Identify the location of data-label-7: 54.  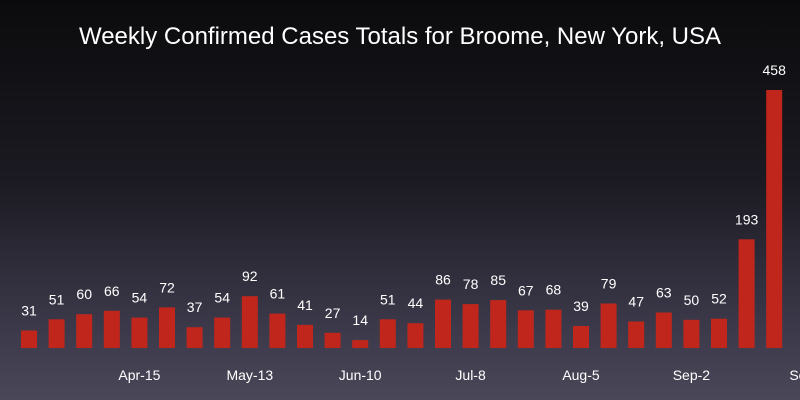
(222, 298).